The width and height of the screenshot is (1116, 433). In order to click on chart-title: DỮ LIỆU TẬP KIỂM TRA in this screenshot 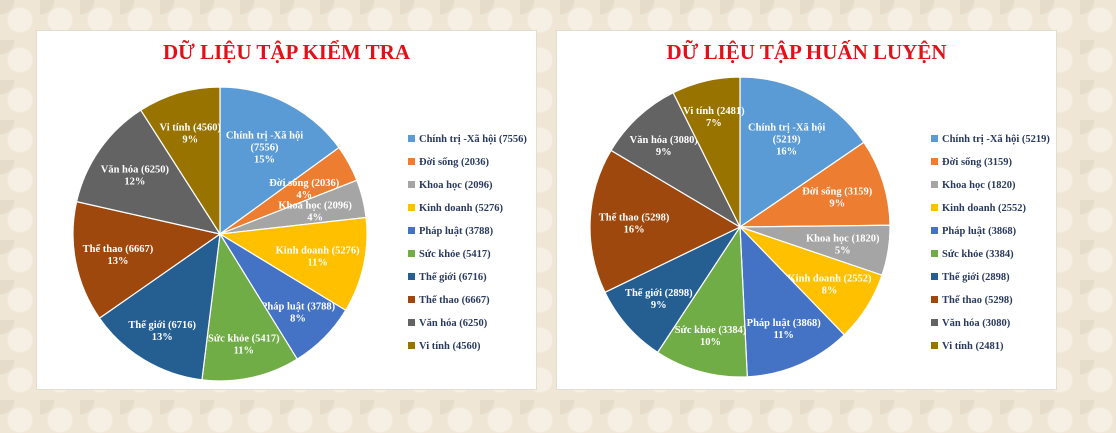, I will do `click(286, 52)`.